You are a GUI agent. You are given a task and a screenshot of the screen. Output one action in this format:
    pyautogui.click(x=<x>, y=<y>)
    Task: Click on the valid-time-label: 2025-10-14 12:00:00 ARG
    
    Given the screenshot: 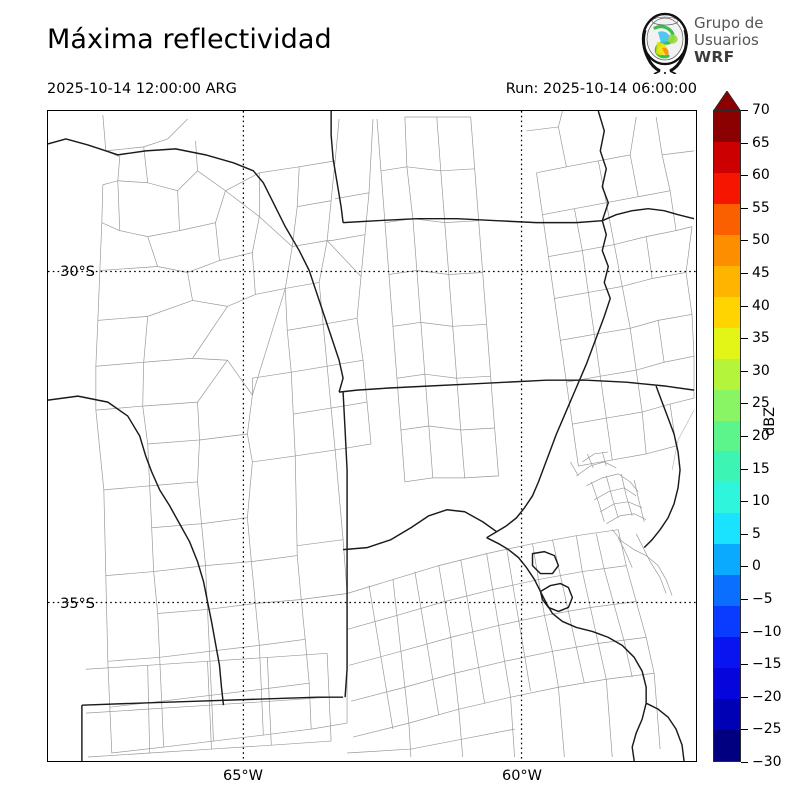 What is the action you would take?
    pyautogui.click(x=142, y=89)
    